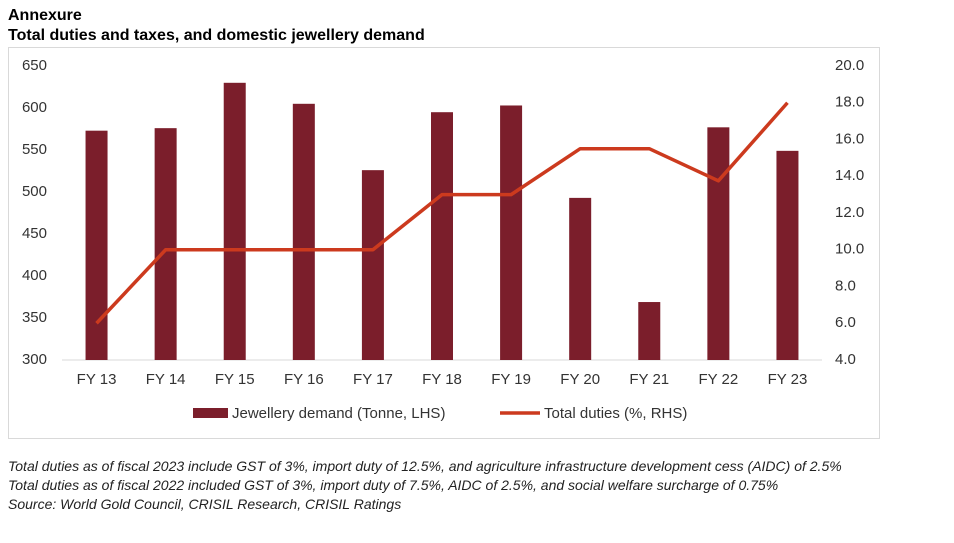  I want to click on x-tick-label: FY 14, so click(166, 379).